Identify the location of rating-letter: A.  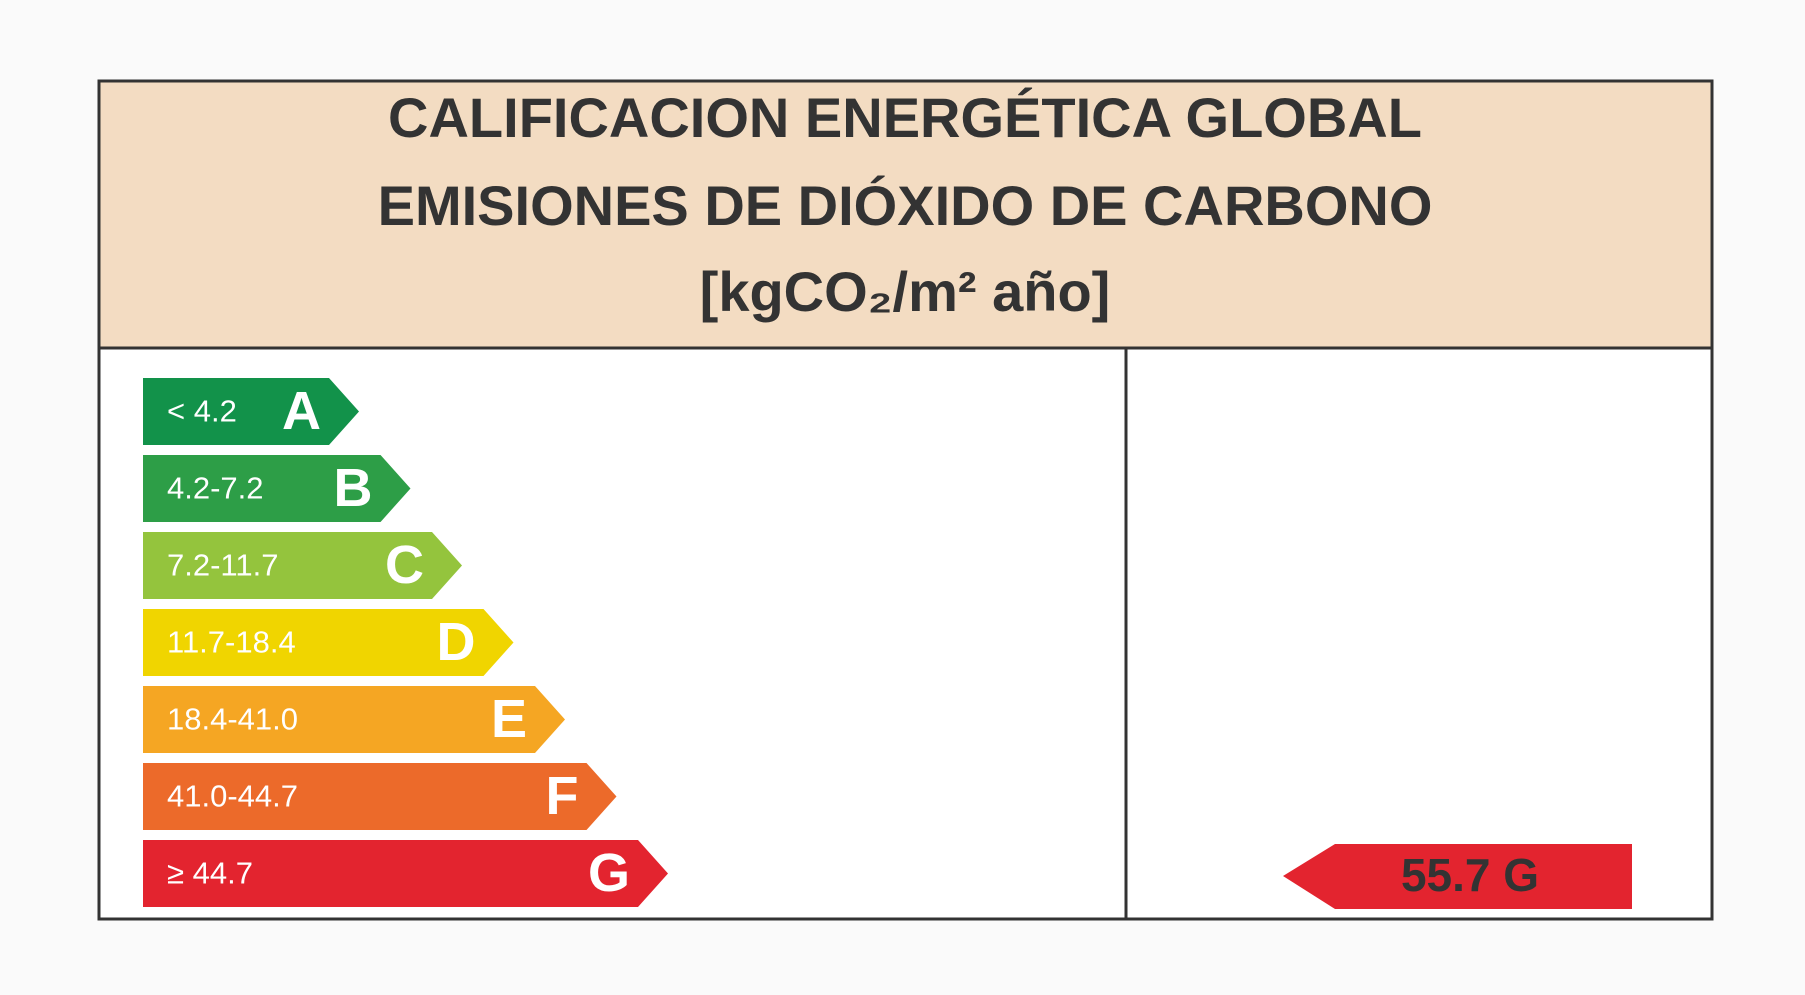
(301, 411).